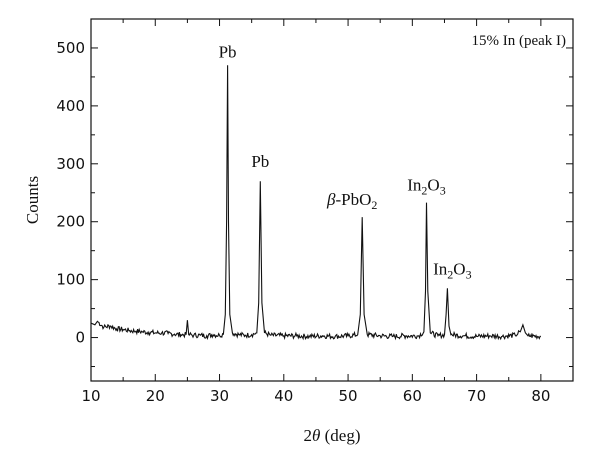 The image size is (600, 464). What do you see at coordinates (412, 396) in the screenshot?
I see `x-tick-label: 60` at bounding box center [412, 396].